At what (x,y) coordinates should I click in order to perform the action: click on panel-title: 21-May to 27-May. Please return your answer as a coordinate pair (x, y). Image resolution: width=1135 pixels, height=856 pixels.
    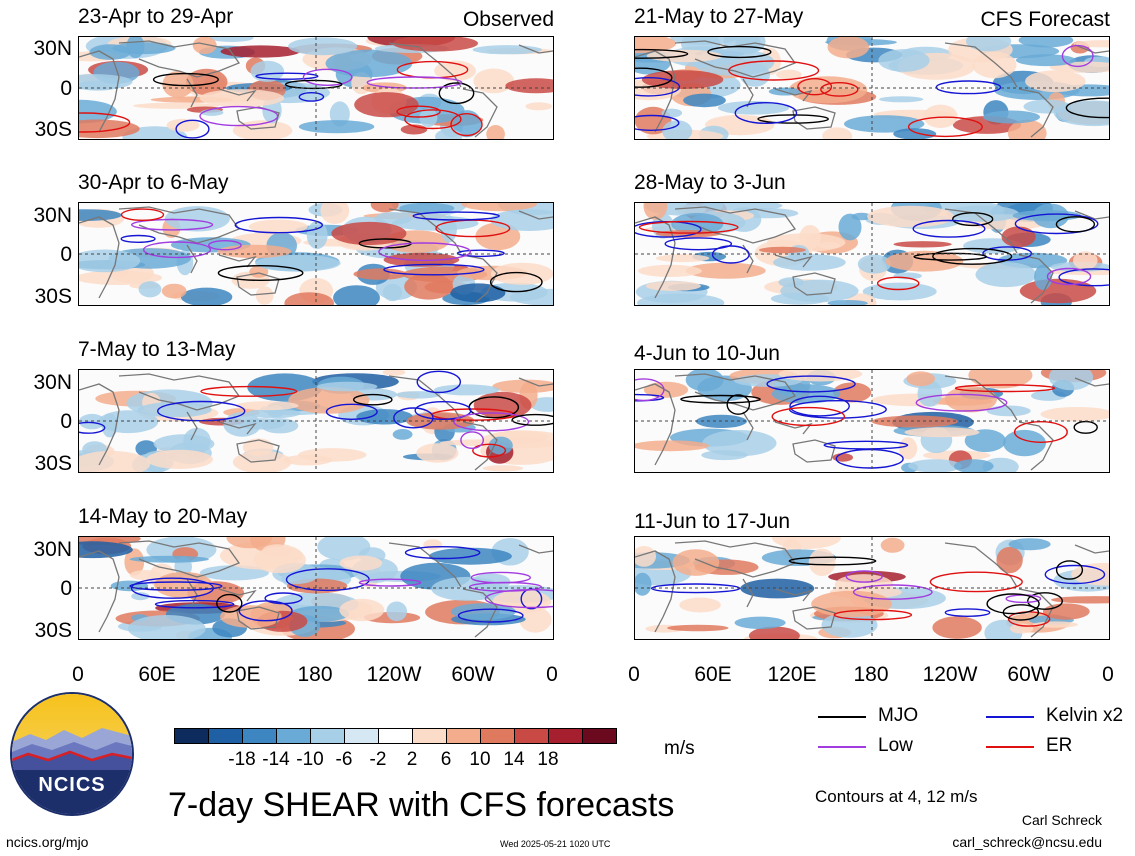
    Looking at the image, I should click on (719, 16).